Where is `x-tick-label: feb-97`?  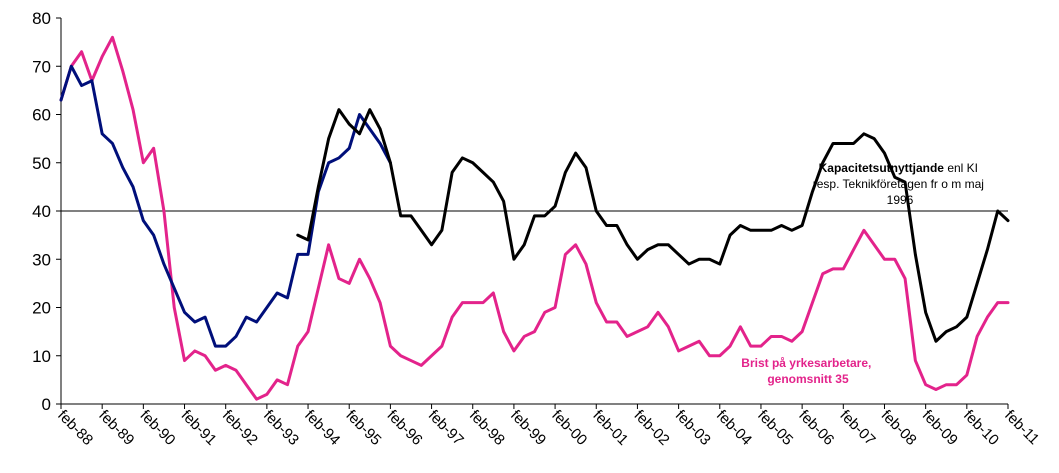 x-tick-label: feb-97 is located at coordinates (446, 428).